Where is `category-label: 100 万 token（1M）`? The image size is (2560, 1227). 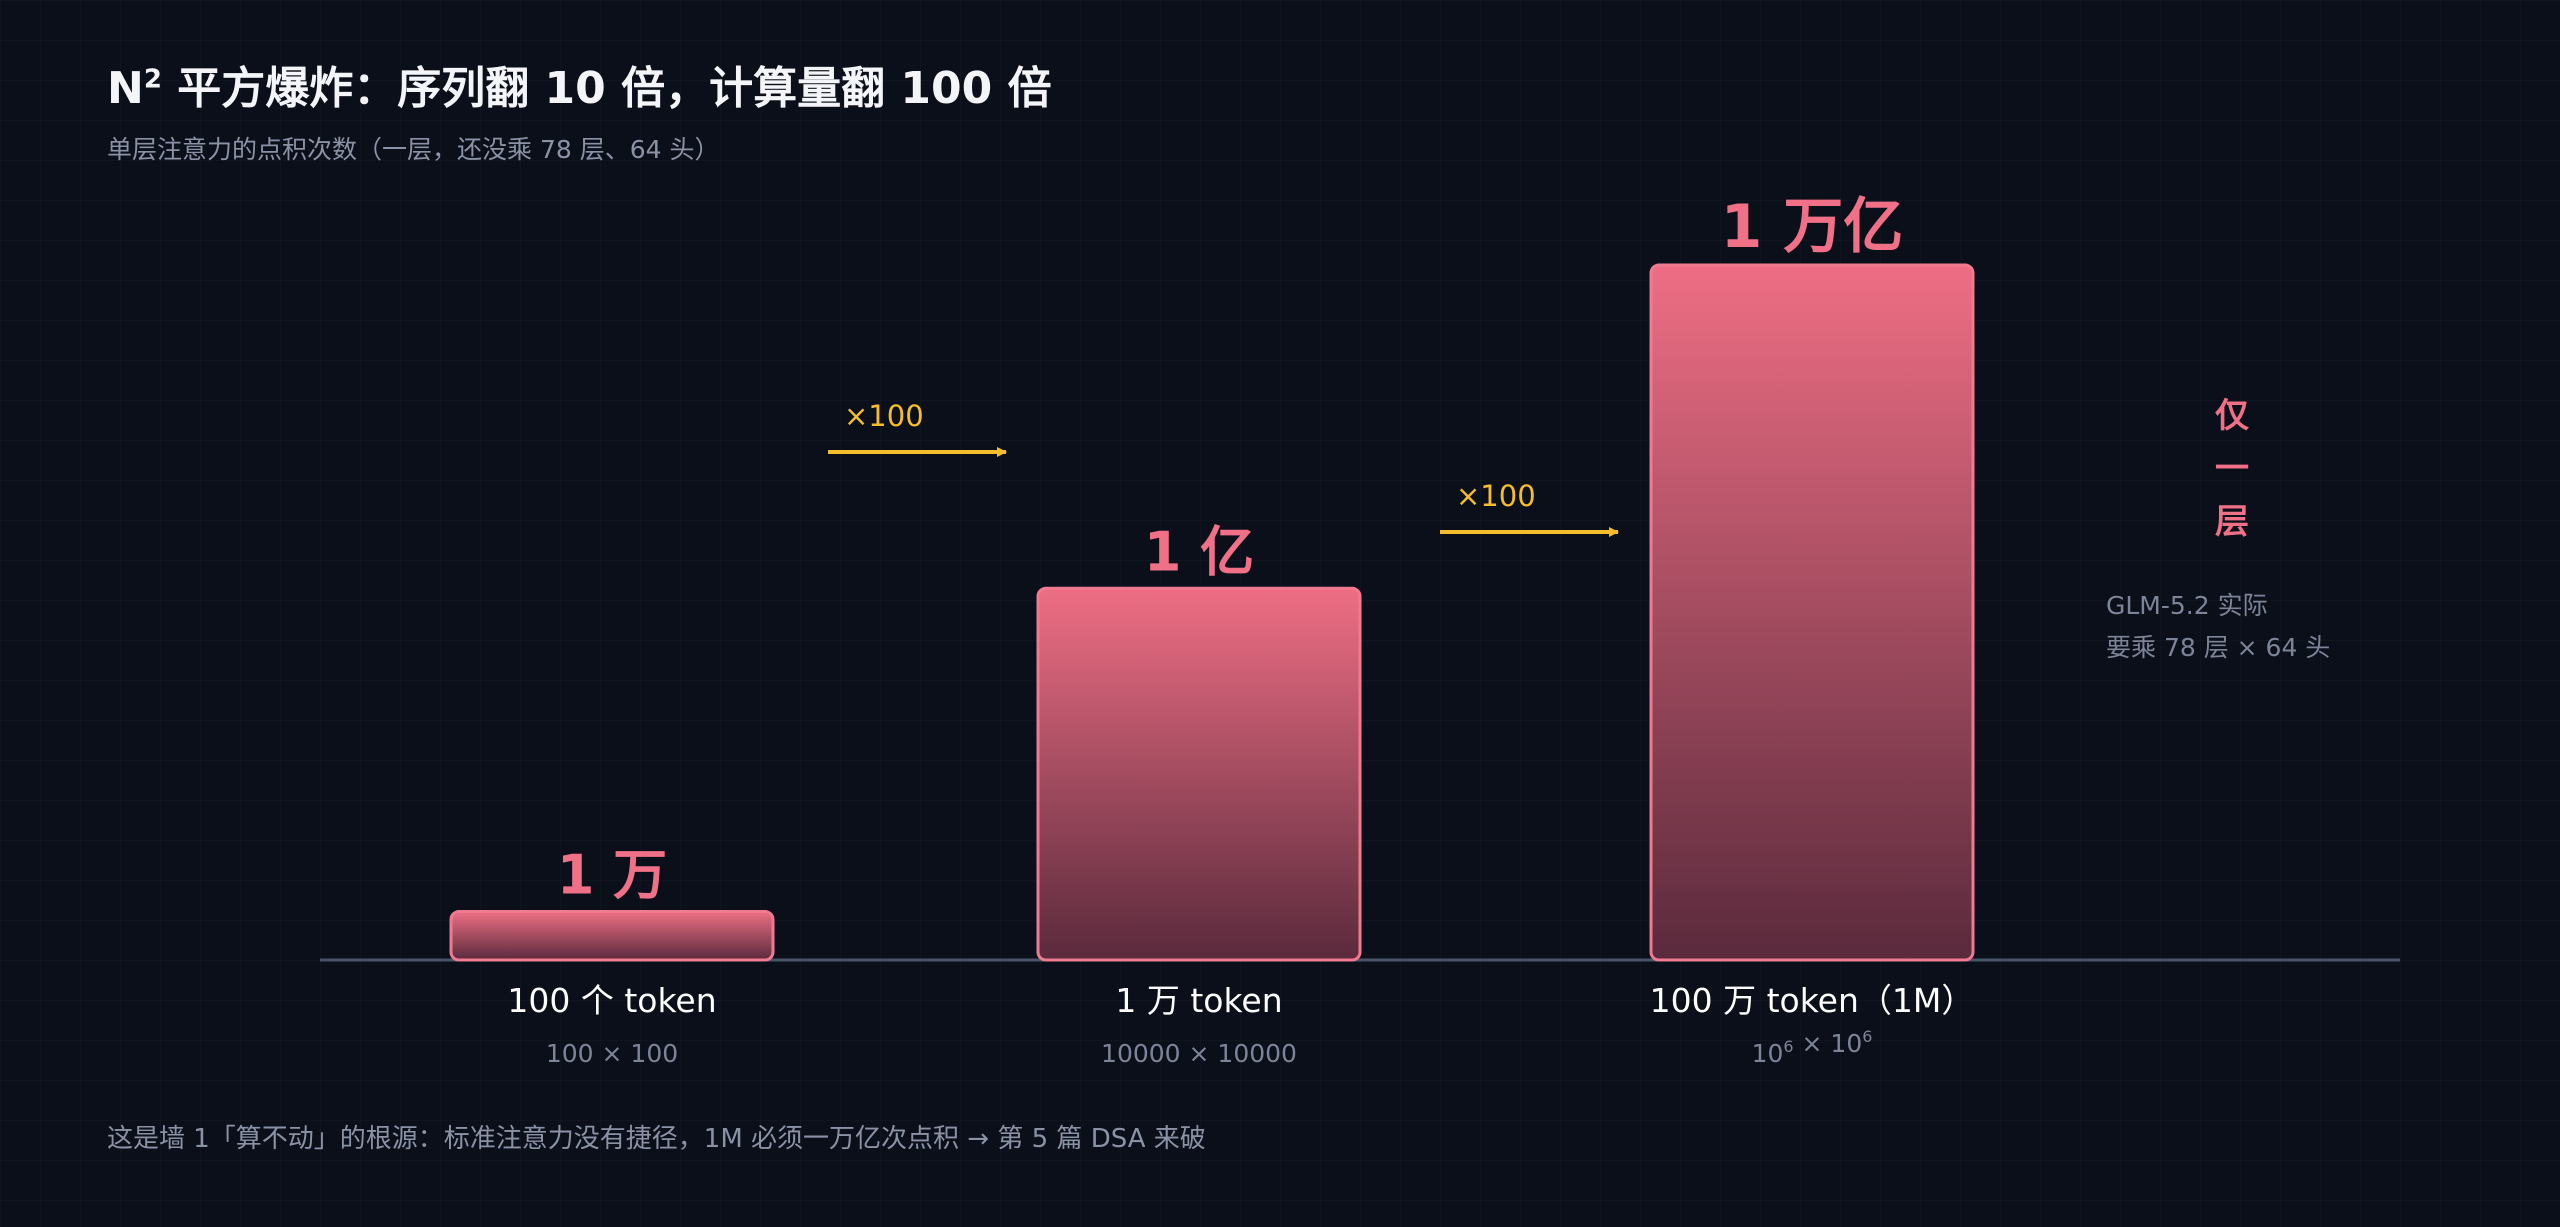 category-label: 100 万 token（1M） is located at coordinates (1812, 1000).